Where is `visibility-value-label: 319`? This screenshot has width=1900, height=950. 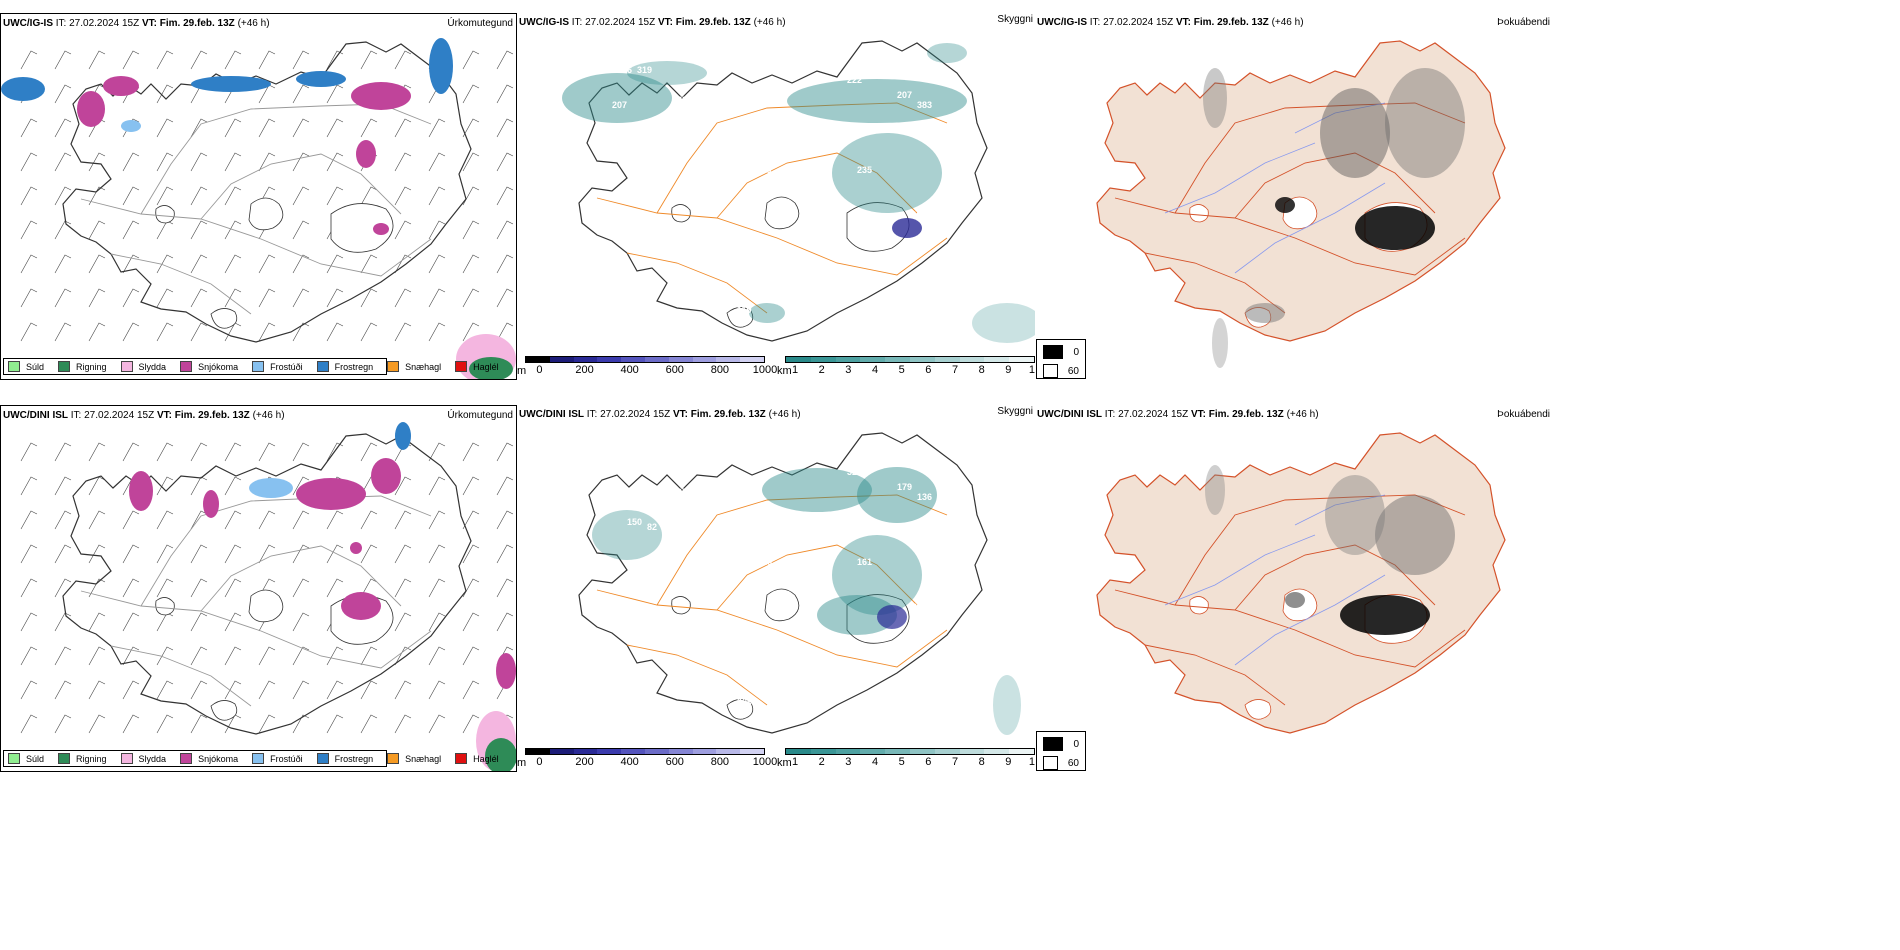
visibility-value-label: 319 is located at coordinates (644, 70).